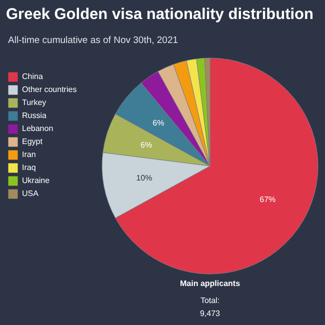 Image resolution: width=325 pixels, height=325 pixels. What do you see at coordinates (34, 102) in the screenshot?
I see `legend-label: Turkey` at bounding box center [34, 102].